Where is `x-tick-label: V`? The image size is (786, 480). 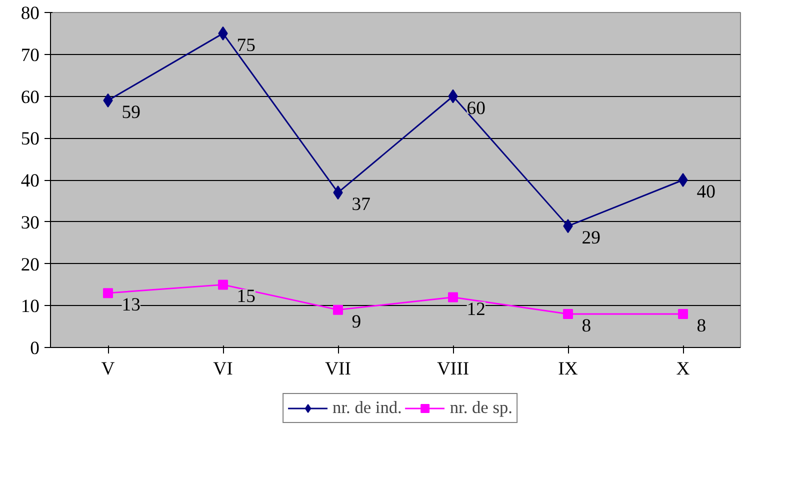 x-tick-label: V is located at coordinates (108, 369).